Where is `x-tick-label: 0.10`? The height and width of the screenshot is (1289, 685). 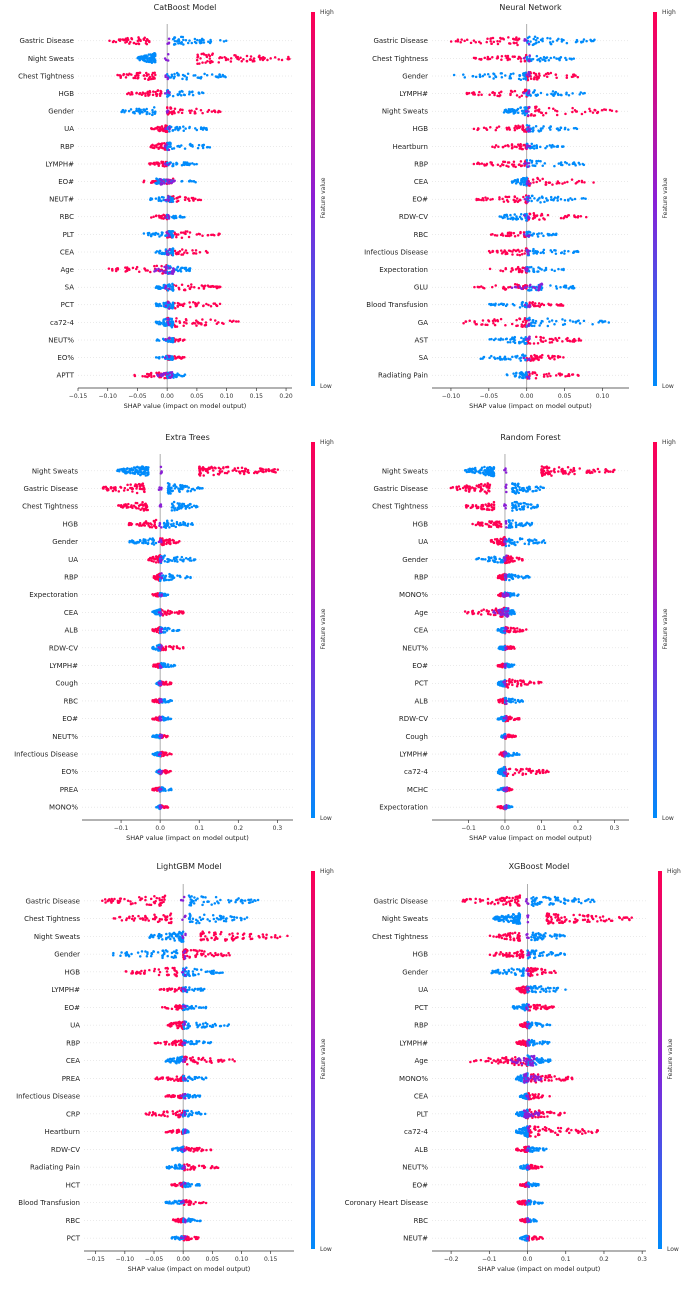 x-tick-label: 0.10 is located at coordinates (227, 396).